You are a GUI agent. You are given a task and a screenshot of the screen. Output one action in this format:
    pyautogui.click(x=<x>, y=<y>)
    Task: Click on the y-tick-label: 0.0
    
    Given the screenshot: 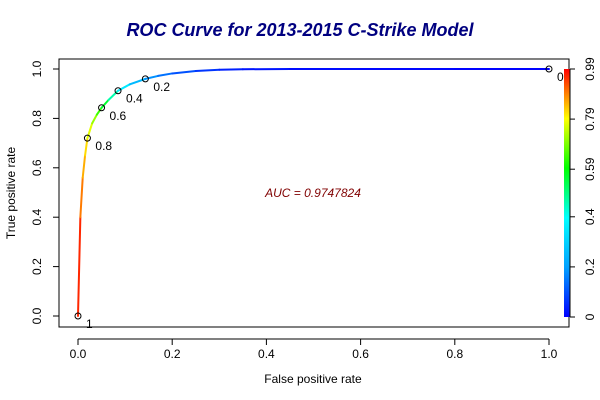 What is the action you would take?
    pyautogui.click(x=37, y=315)
    